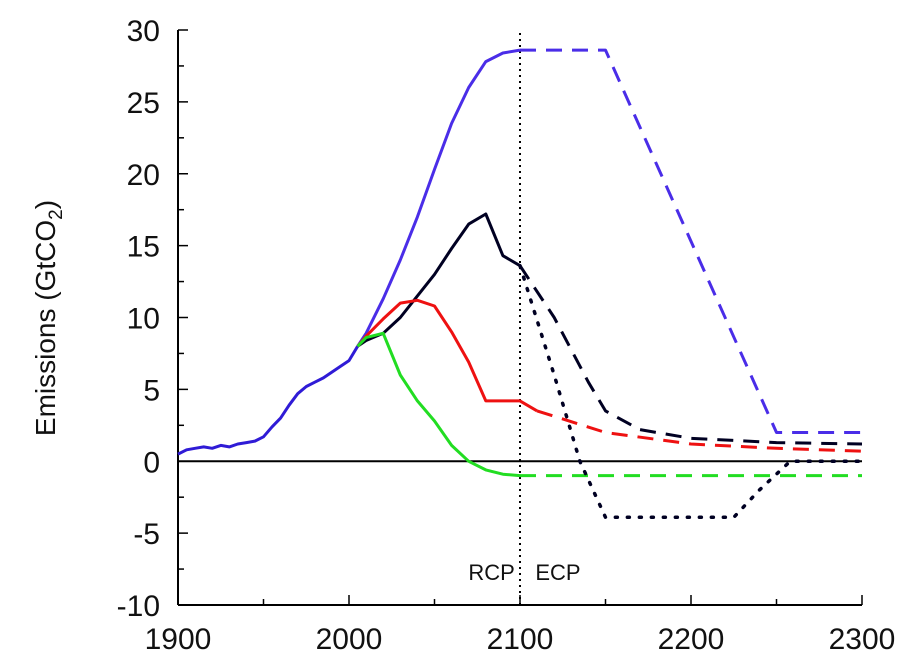  I want to click on y-tick-label: 20, so click(143, 175).